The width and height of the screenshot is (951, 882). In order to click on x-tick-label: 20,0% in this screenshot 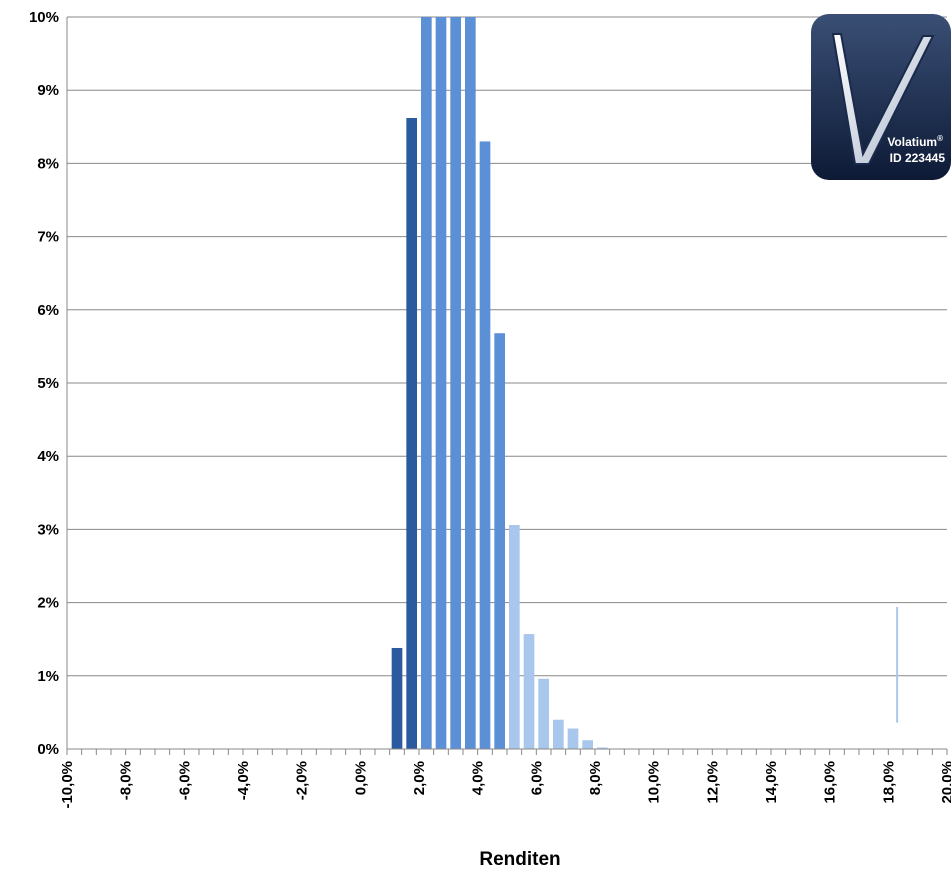, I will do `click(945, 782)`.